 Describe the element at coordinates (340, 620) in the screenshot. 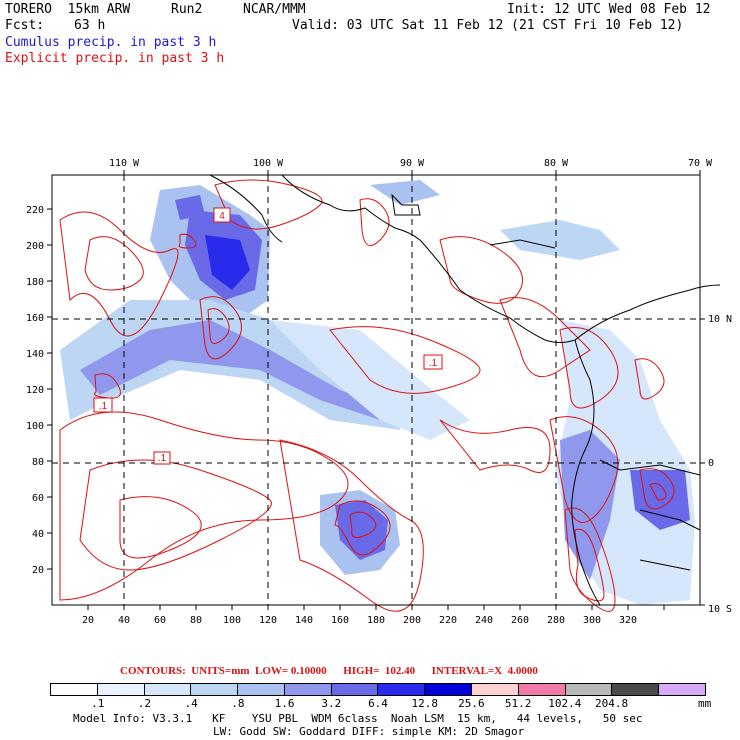

I see `bottom-tick-label: 160` at that location.